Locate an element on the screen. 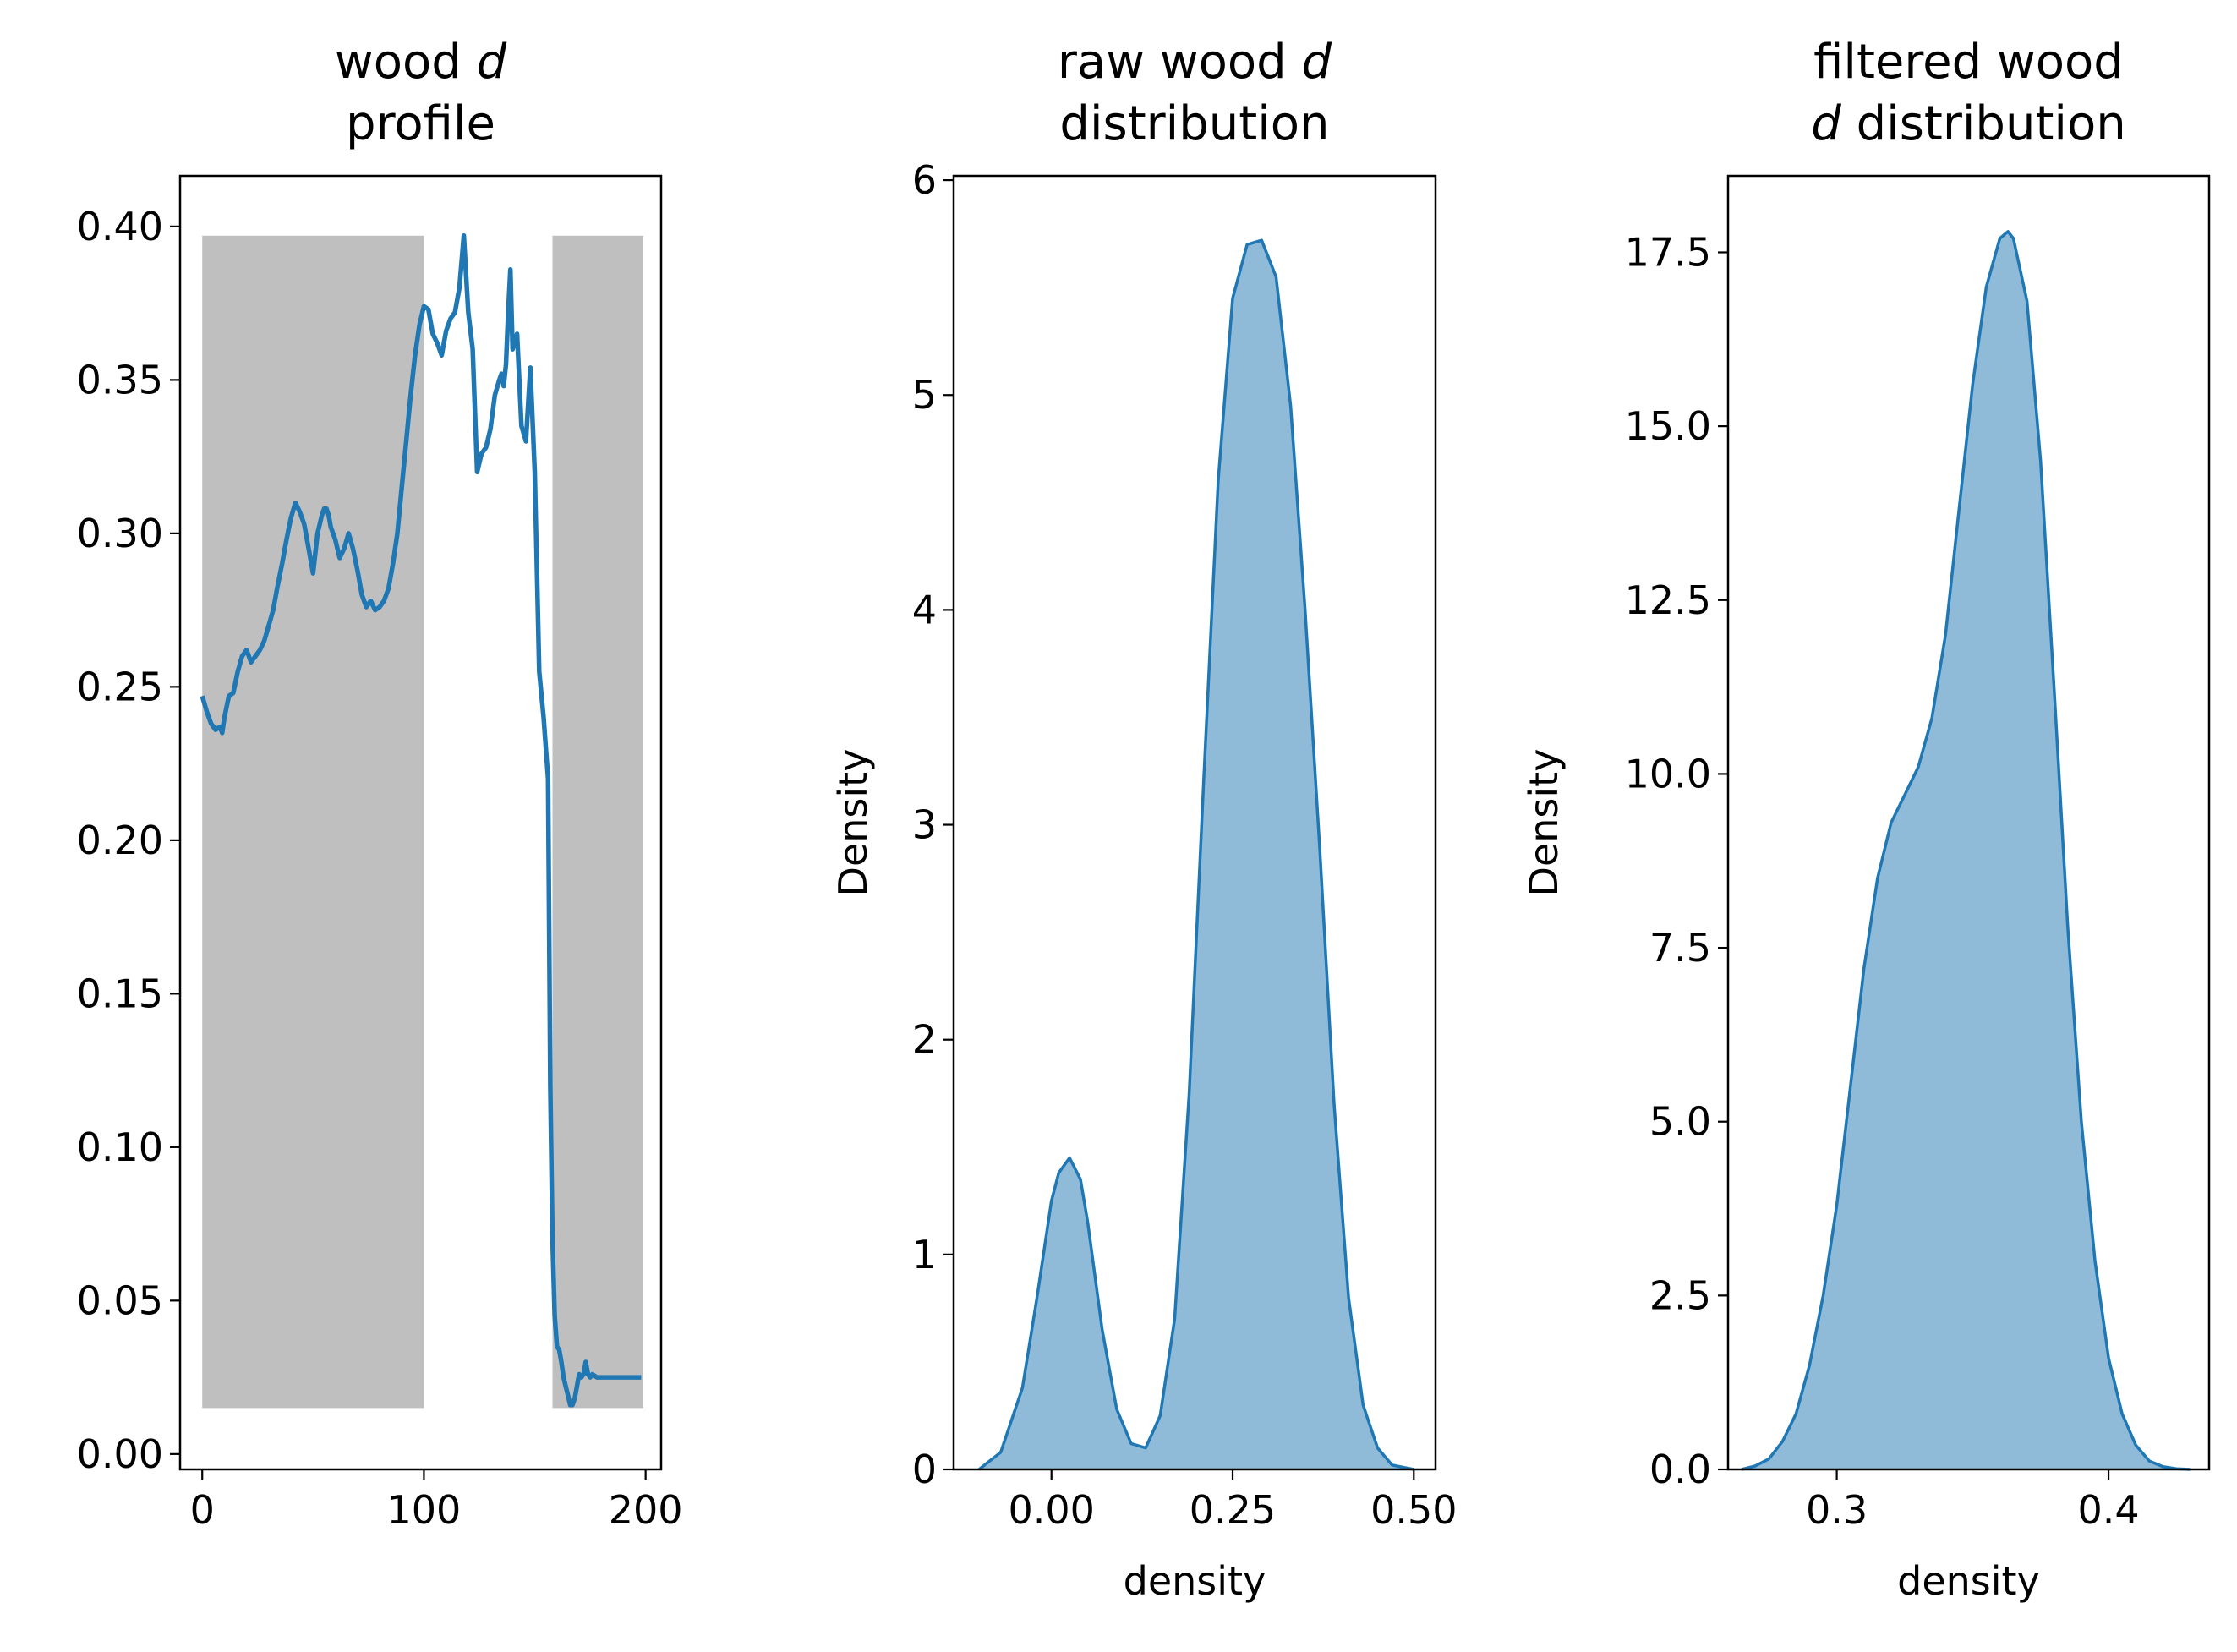 The height and width of the screenshot is (1652, 2237). y-tick-label: 10.0 is located at coordinates (1668, 773).